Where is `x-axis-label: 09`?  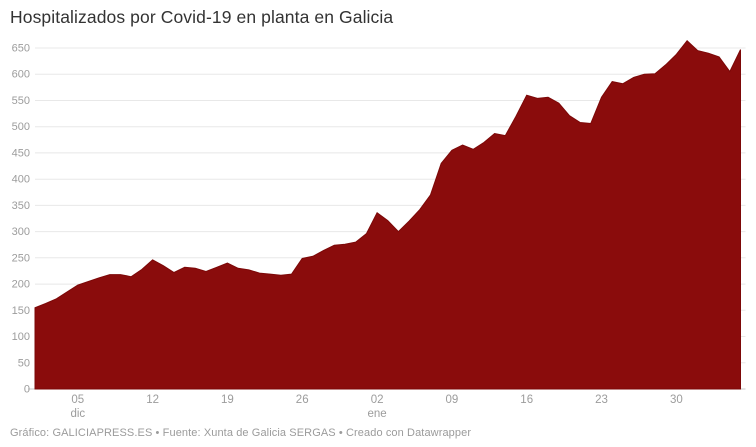 x-axis-label: 09 is located at coordinates (452, 400).